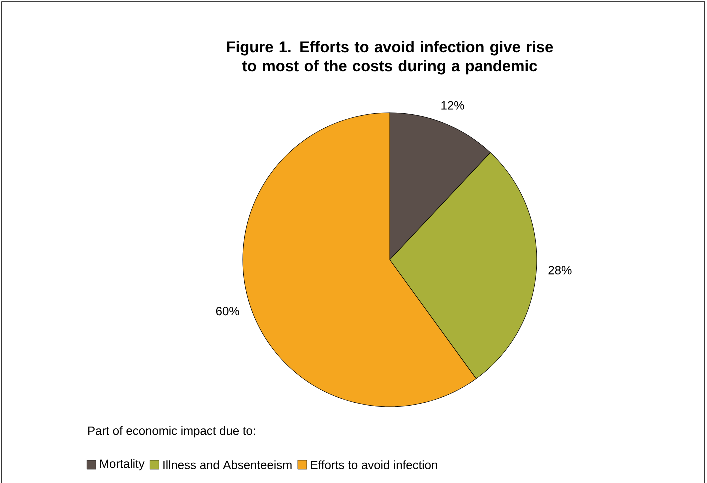 Image resolution: width=707 pixels, height=483 pixels. I want to click on data-label: 28%, so click(560, 270).